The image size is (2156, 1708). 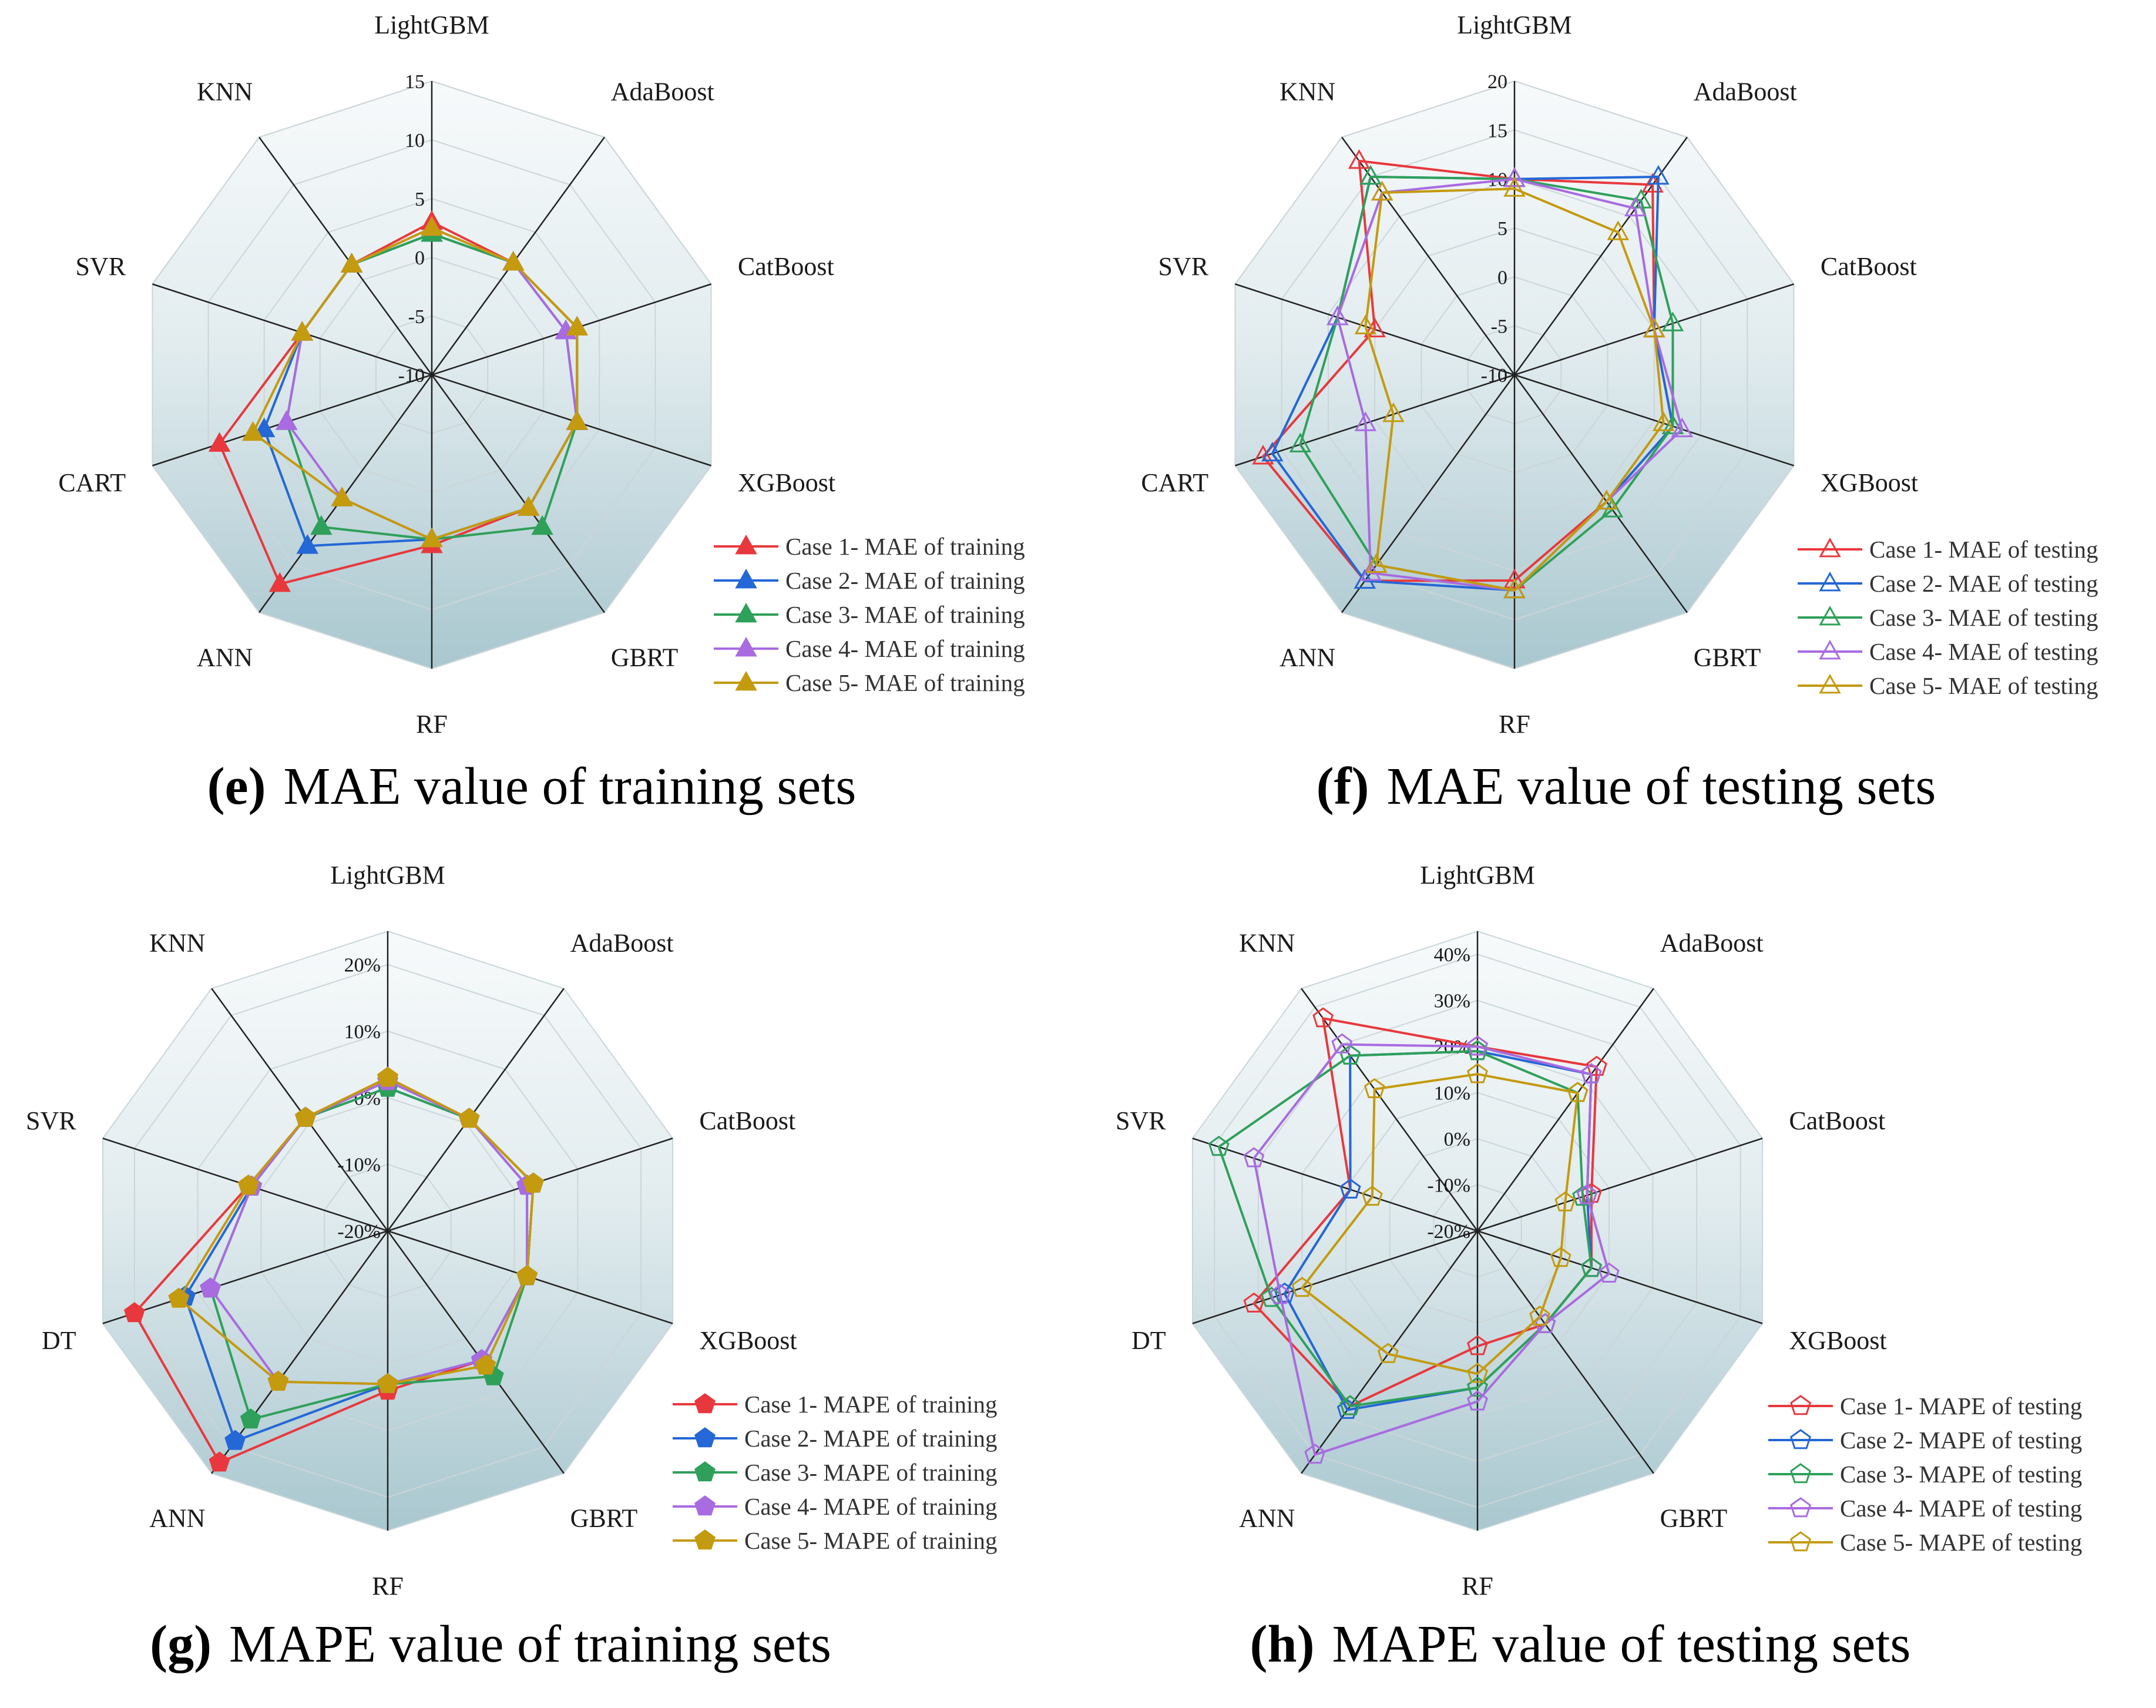 I want to click on legend-entry-case-1: Case 1- MAPE of testing, so click(x=1925, y=1406).